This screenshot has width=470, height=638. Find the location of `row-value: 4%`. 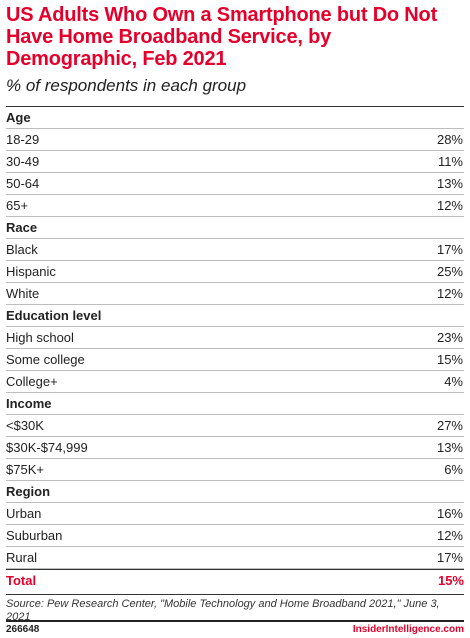

row-value: 4% is located at coordinates (453, 381).